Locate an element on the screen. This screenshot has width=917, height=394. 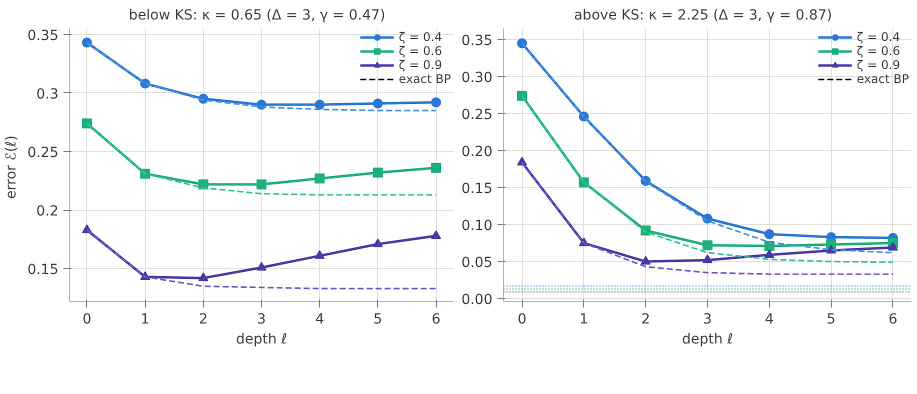
y-tick-label: 0.30 is located at coordinates (476, 78).